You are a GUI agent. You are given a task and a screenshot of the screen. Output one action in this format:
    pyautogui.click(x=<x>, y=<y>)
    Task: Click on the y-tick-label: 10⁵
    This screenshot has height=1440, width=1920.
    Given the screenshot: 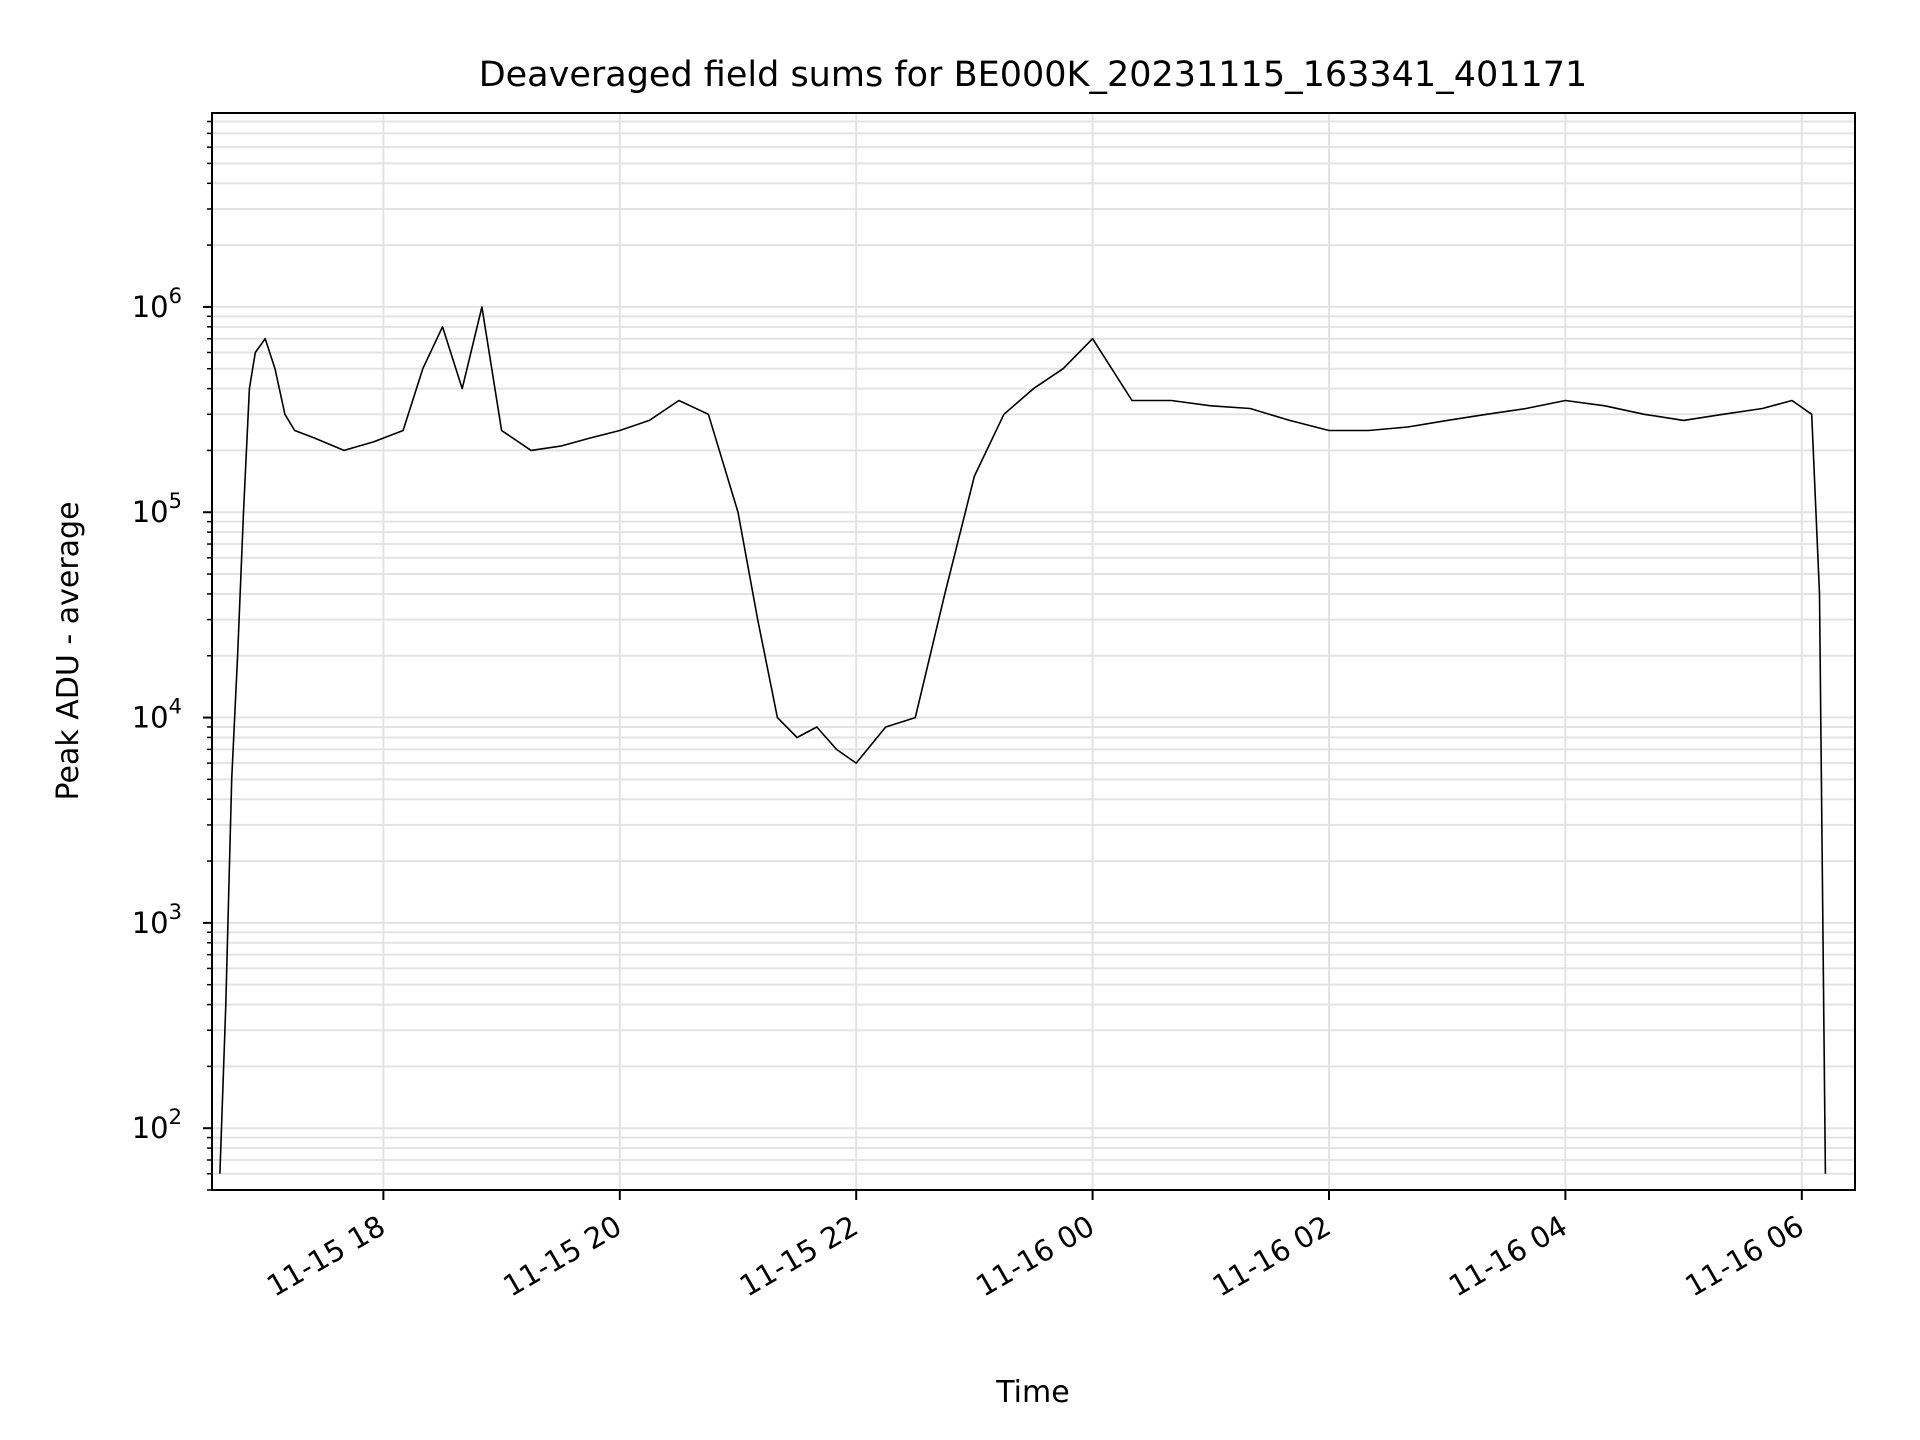 What is the action you would take?
    pyautogui.click(x=157, y=509)
    